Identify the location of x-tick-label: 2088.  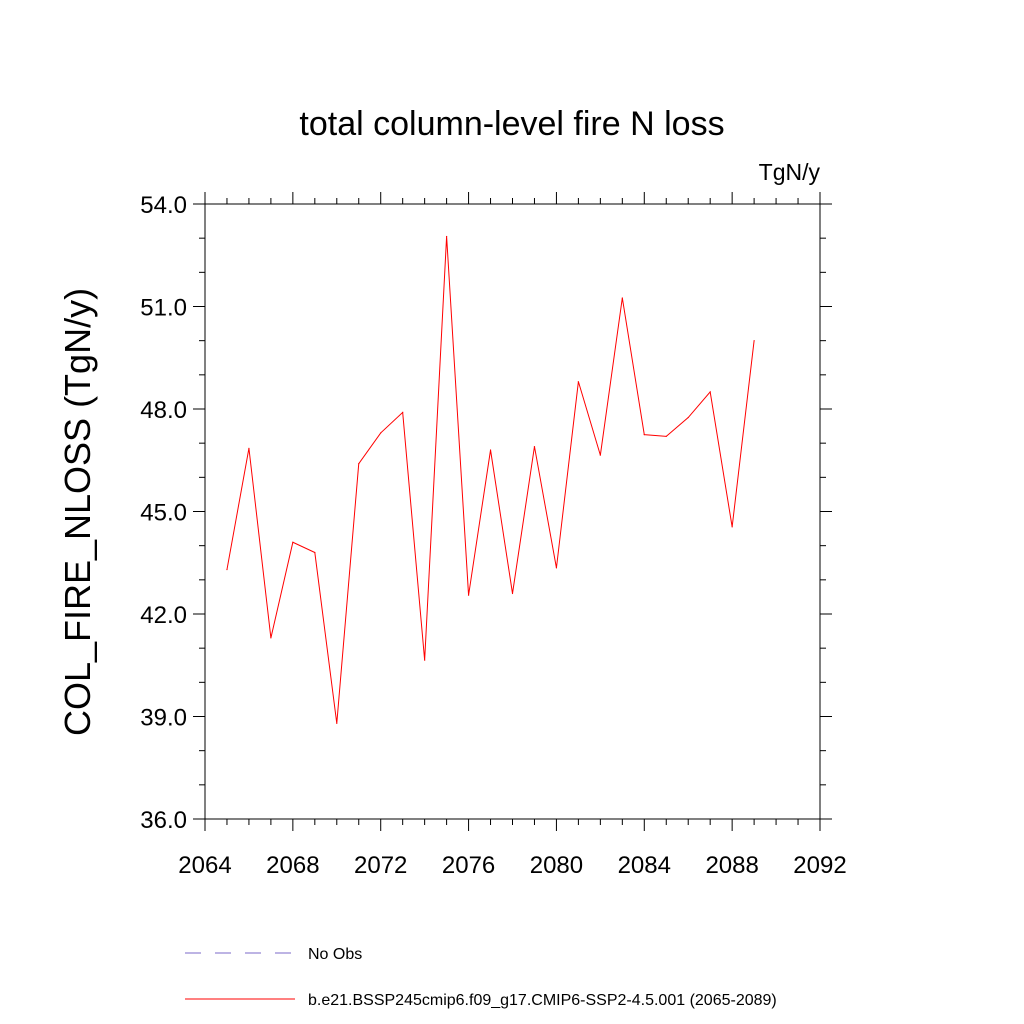
(731, 865).